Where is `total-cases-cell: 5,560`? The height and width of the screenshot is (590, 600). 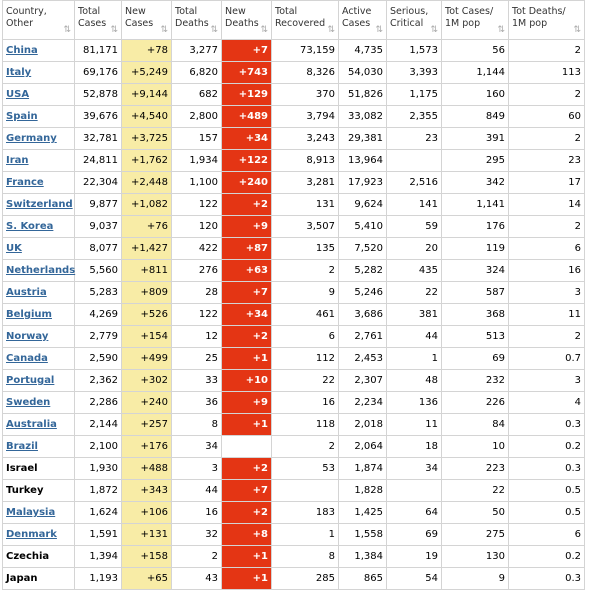 total-cases-cell: 5,560 is located at coordinates (98, 270).